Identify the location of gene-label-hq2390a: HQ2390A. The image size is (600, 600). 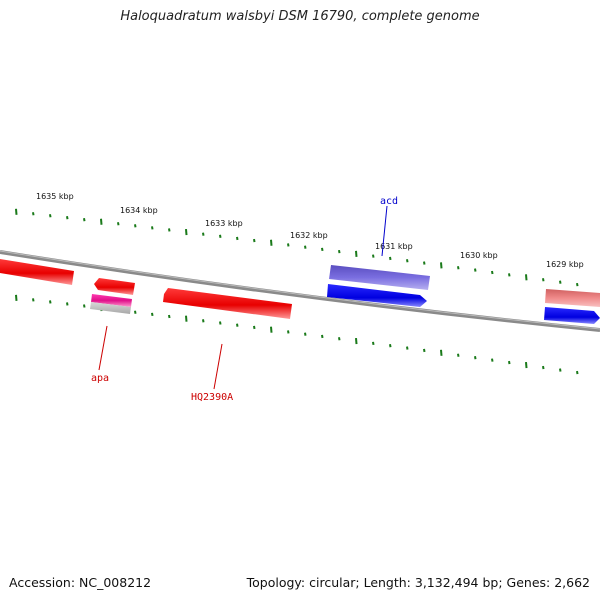
(212, 397).